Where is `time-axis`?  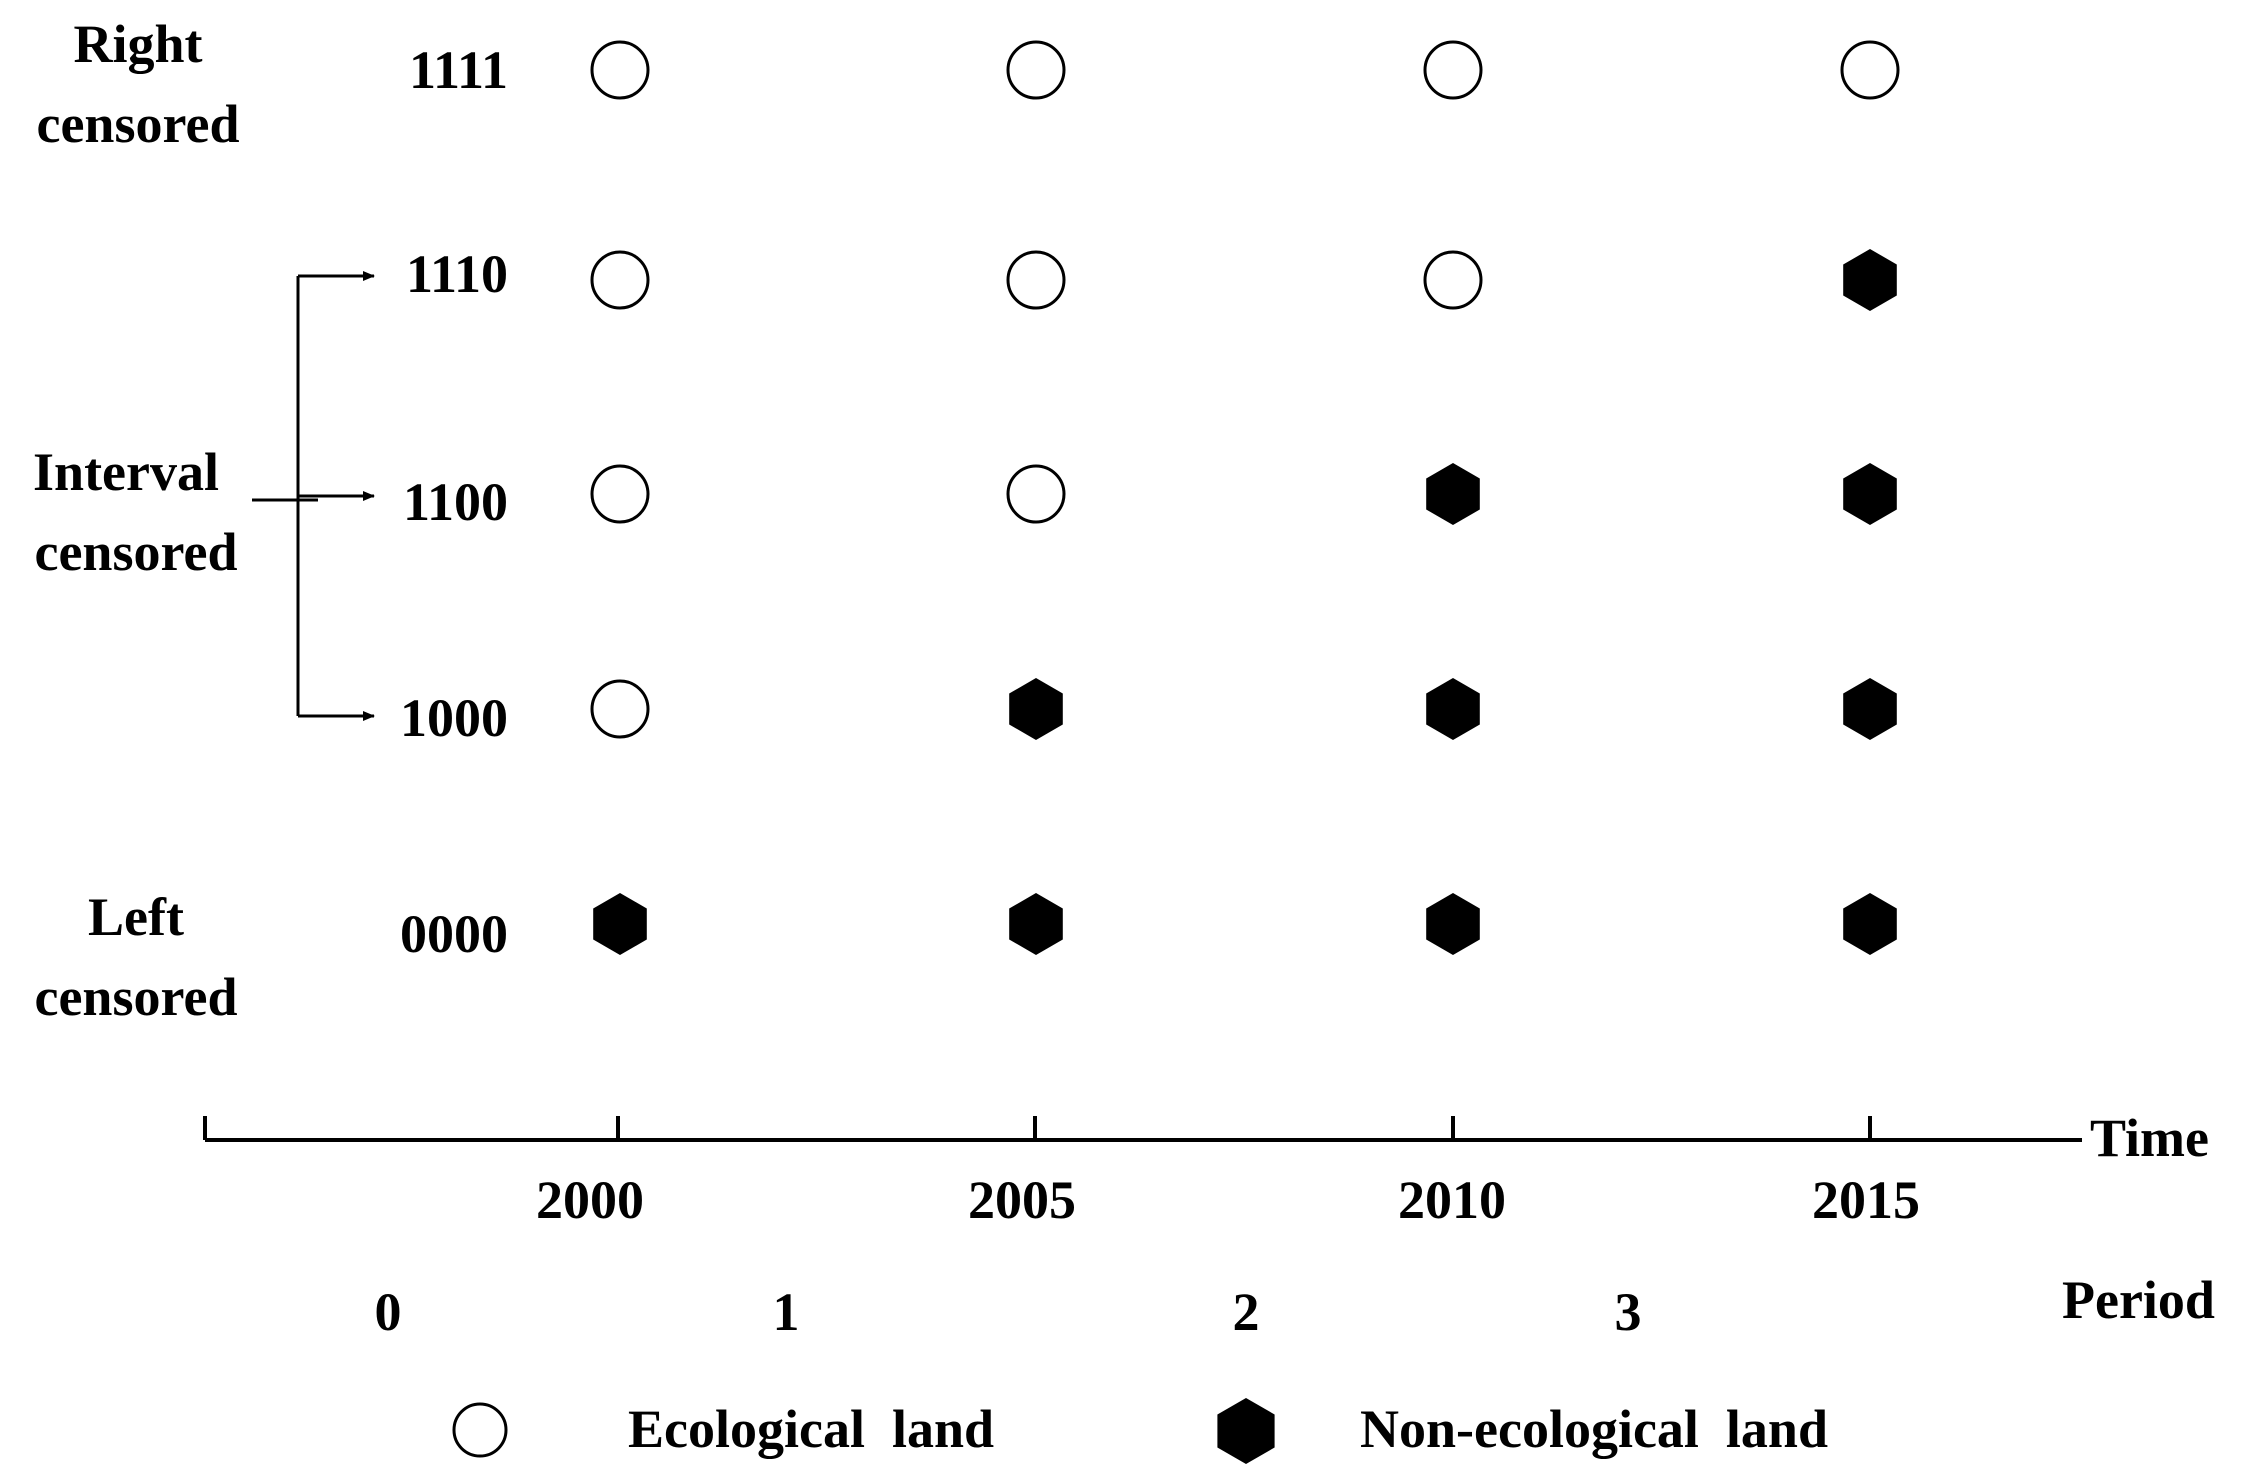
time-axis is located at coordinates (1142, 1129).